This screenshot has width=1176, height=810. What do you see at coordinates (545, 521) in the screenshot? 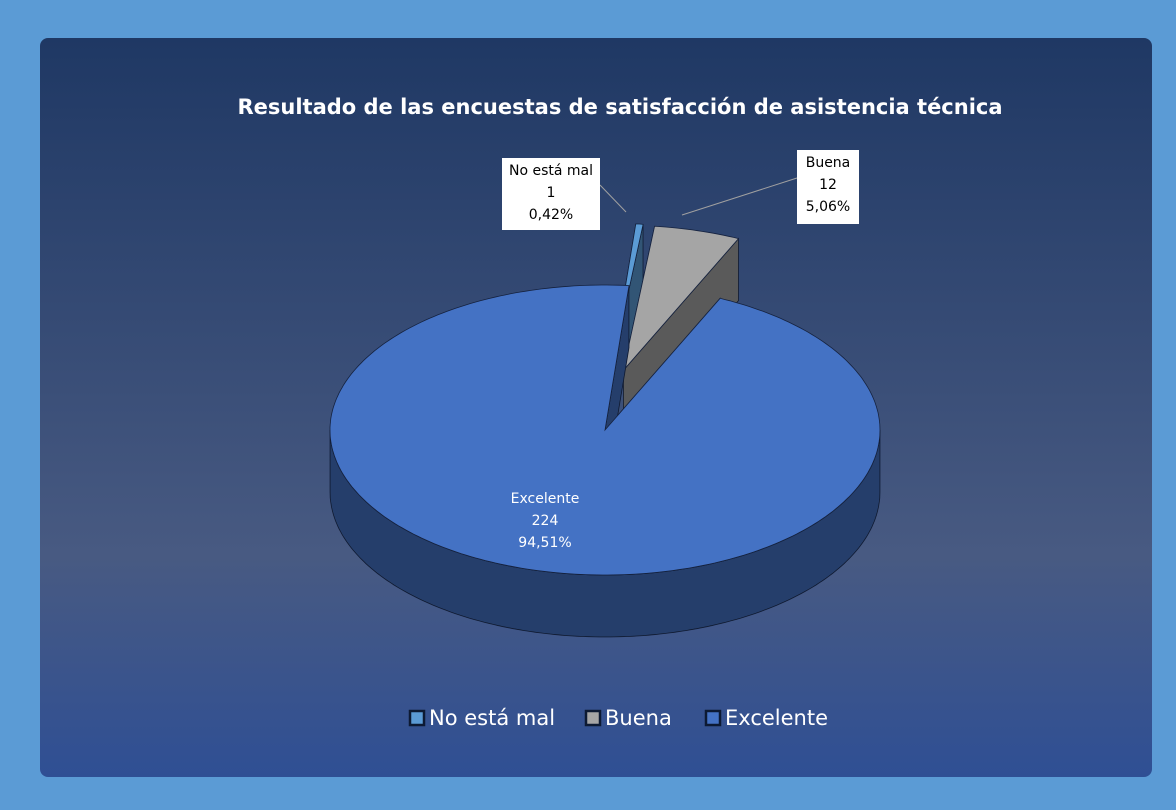
I see `data-label: 224` at bounding box center [545, 521].